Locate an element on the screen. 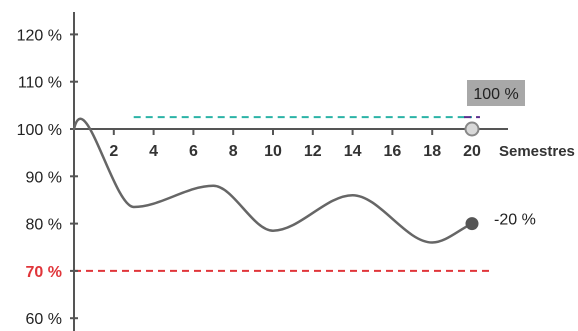 The image size is (578, 331). x-tick-label: 20 is located at coordinates (472, 151).